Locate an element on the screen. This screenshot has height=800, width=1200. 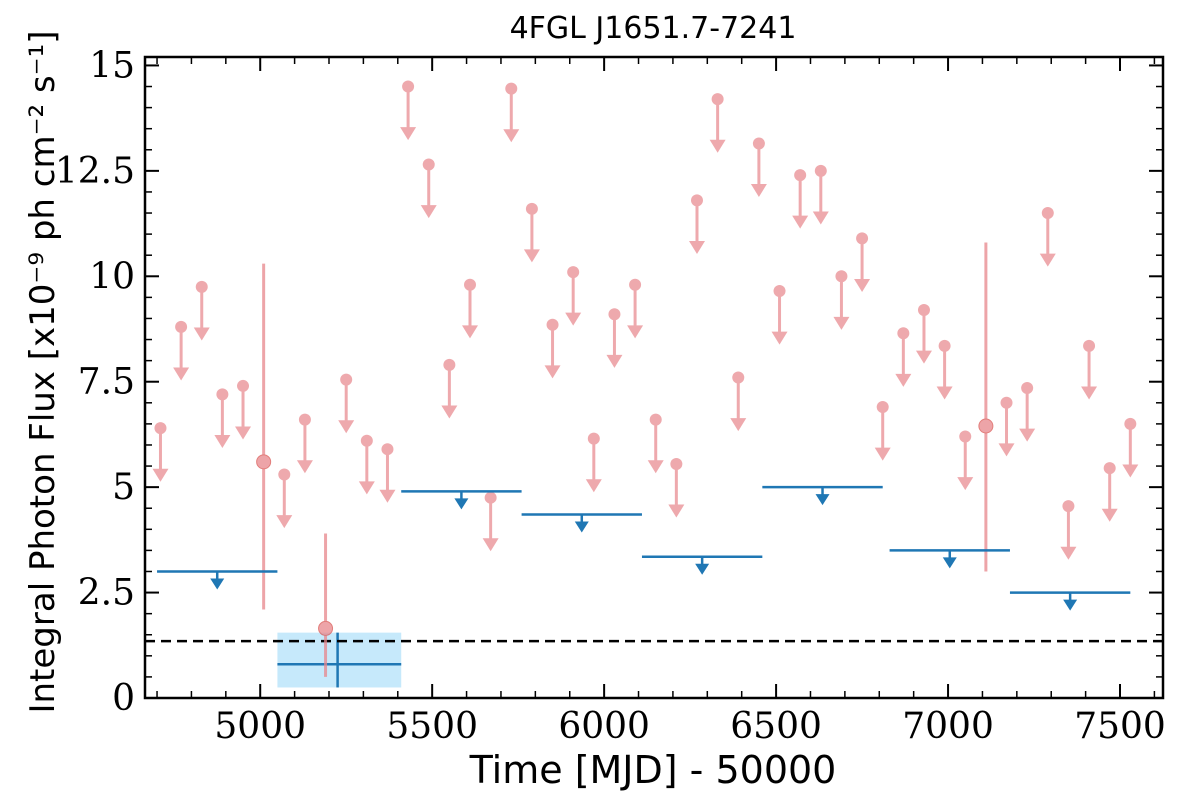
x-tick-label: 7500 is located at coordinates (1120, 726).